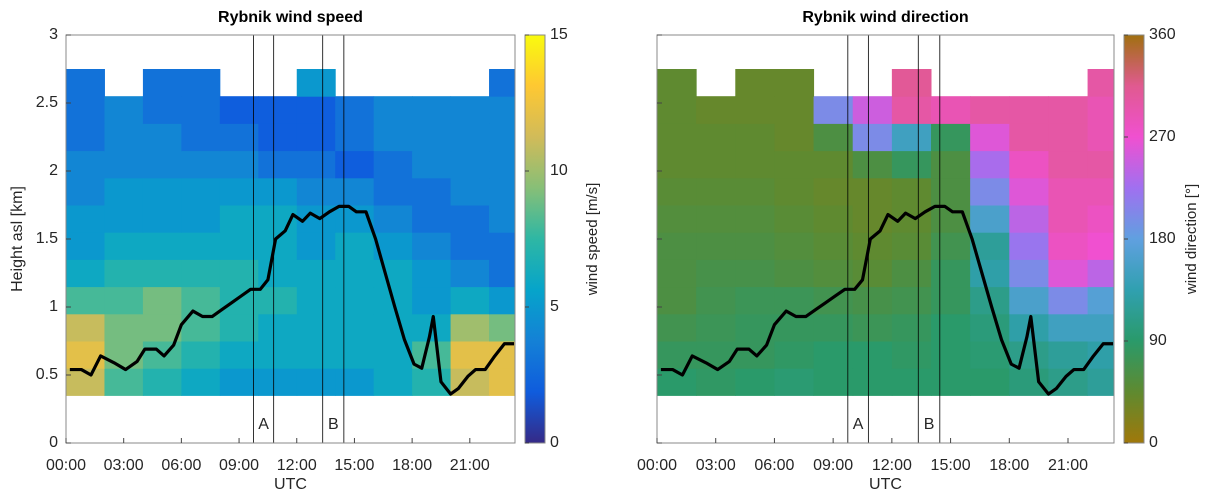 The width and height of the screenshot is (1205, 494). Describe the element at coordinates (1162, 238) in the screenshot. I see `colorbar-tick-label: 180` at that location.